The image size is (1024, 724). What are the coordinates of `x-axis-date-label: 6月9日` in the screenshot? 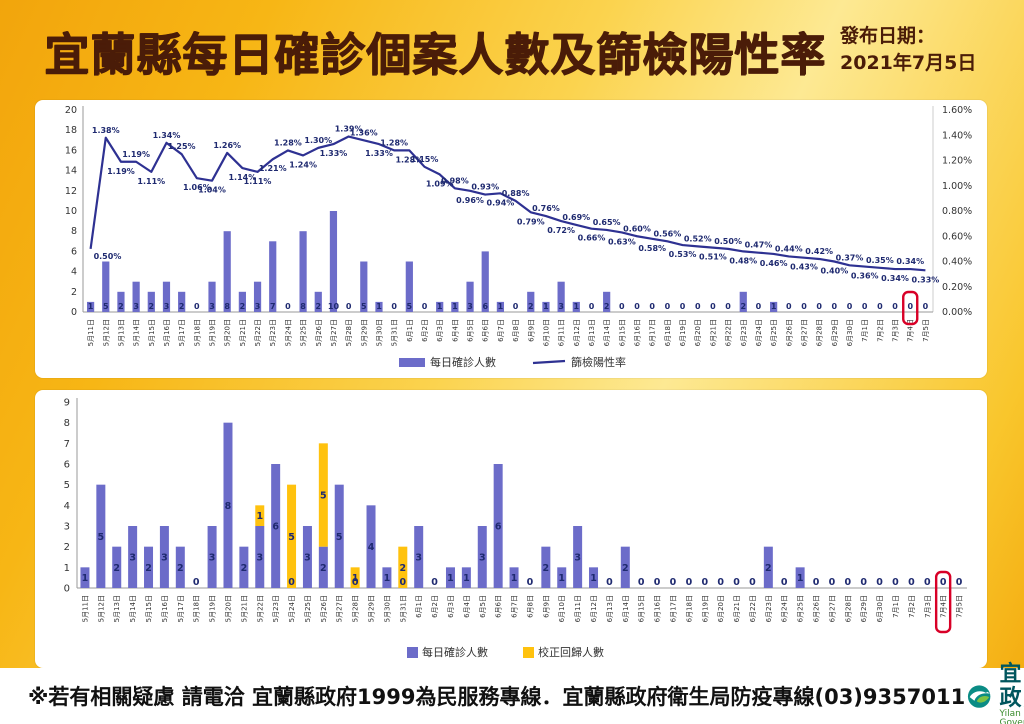 It's located at (531, 330).